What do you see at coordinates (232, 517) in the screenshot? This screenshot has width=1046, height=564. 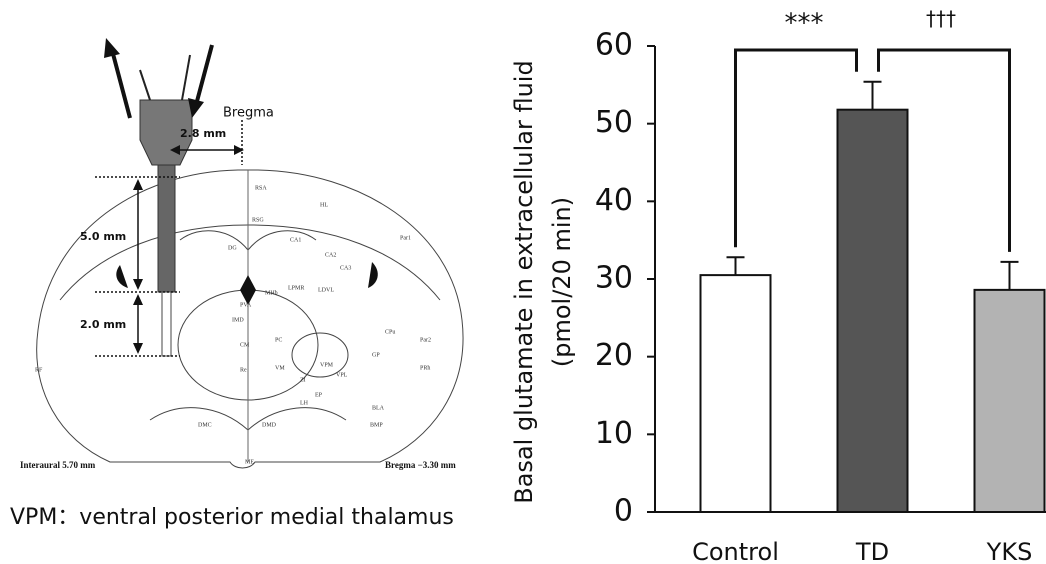 I see `caption: VPM：ventral posterior medial thalamus` at bounding box center [232, 517].